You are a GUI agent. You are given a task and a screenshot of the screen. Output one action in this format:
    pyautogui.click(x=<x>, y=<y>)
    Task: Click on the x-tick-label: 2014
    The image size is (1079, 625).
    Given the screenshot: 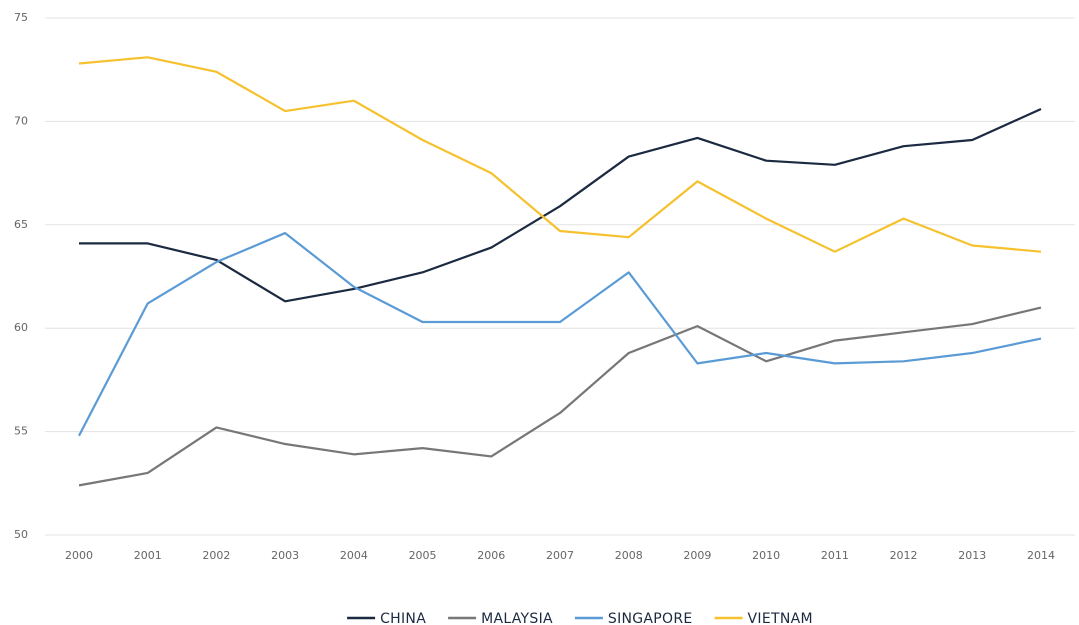 What is the action you would take?
    pyautogui.click(x=1041, y=555)
    